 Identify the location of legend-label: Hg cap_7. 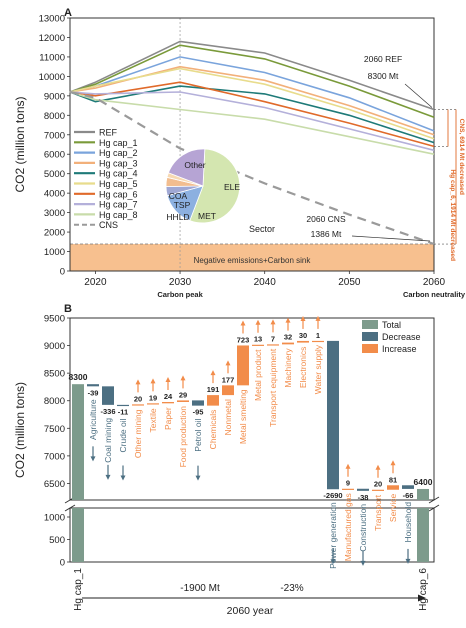
(118, 205).